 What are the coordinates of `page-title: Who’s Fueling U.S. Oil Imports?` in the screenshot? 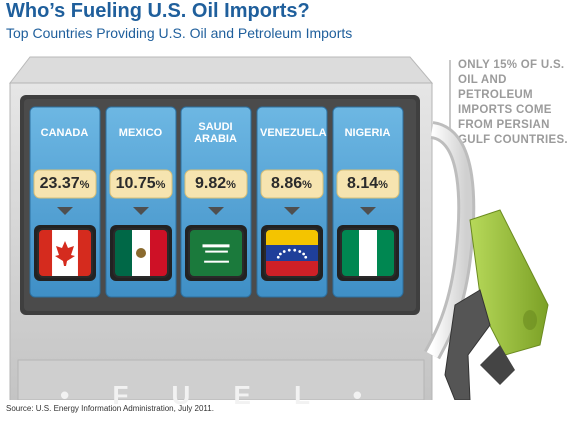 It's located at (158, 11).